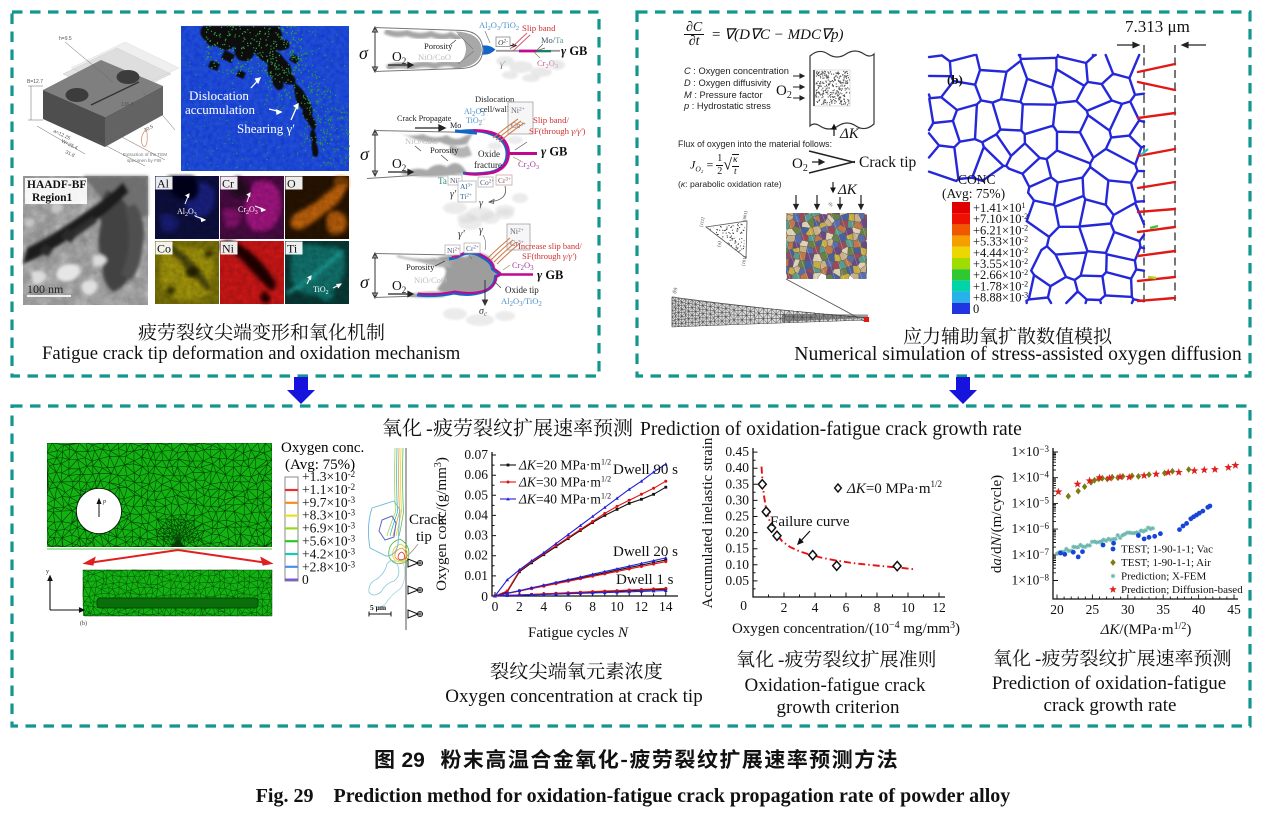 The height and width of the screenshot is (819, 1266). I want to click on svg-text: Slip band/, so click(551, 120).